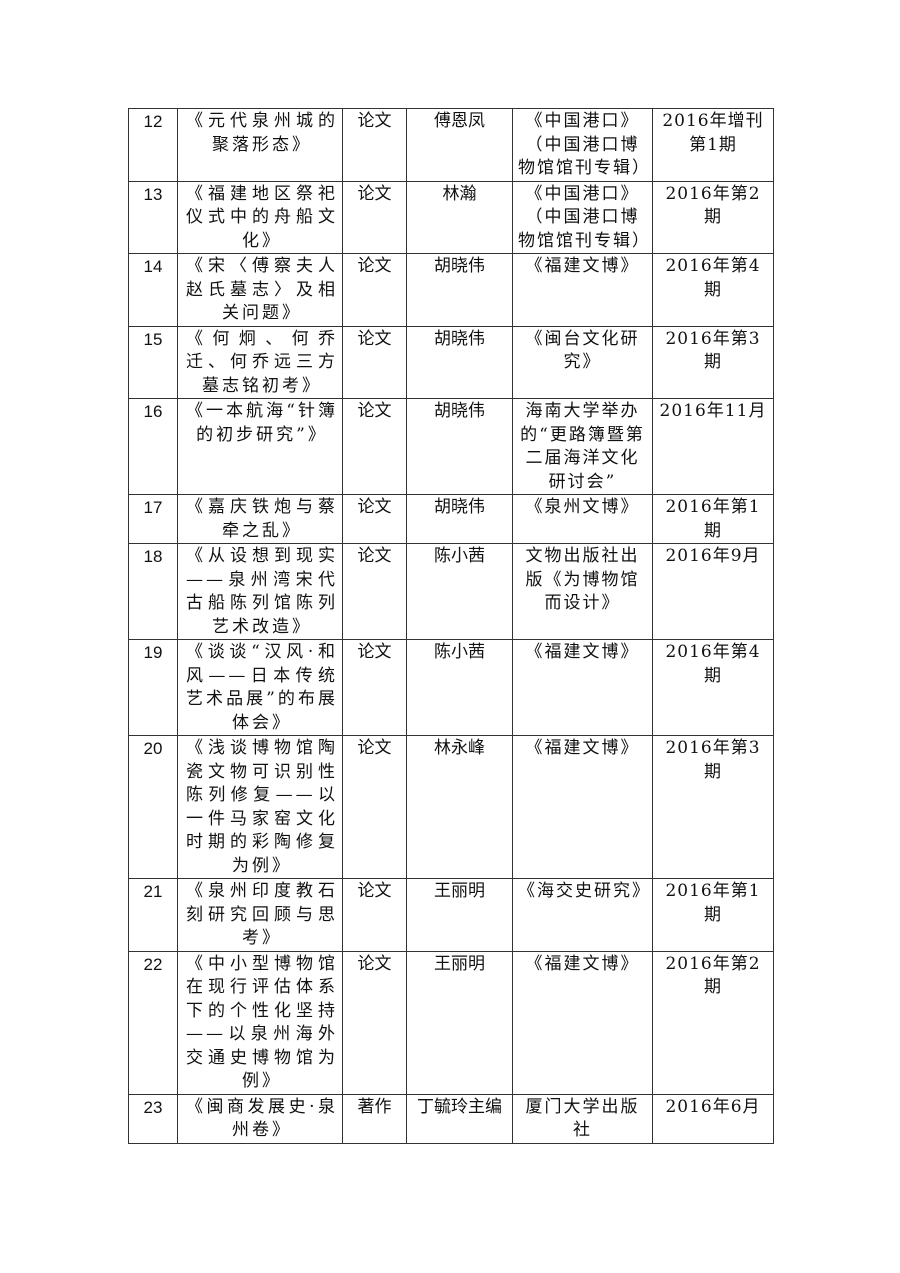  Describe the element at coordinates (260, 807) in the screenshot. I see `row-title: 《浅谈博物馆陶瓷文物可识别性陈列修复——以一件马家窑文化时期的彩陶修复为例》` at that location.